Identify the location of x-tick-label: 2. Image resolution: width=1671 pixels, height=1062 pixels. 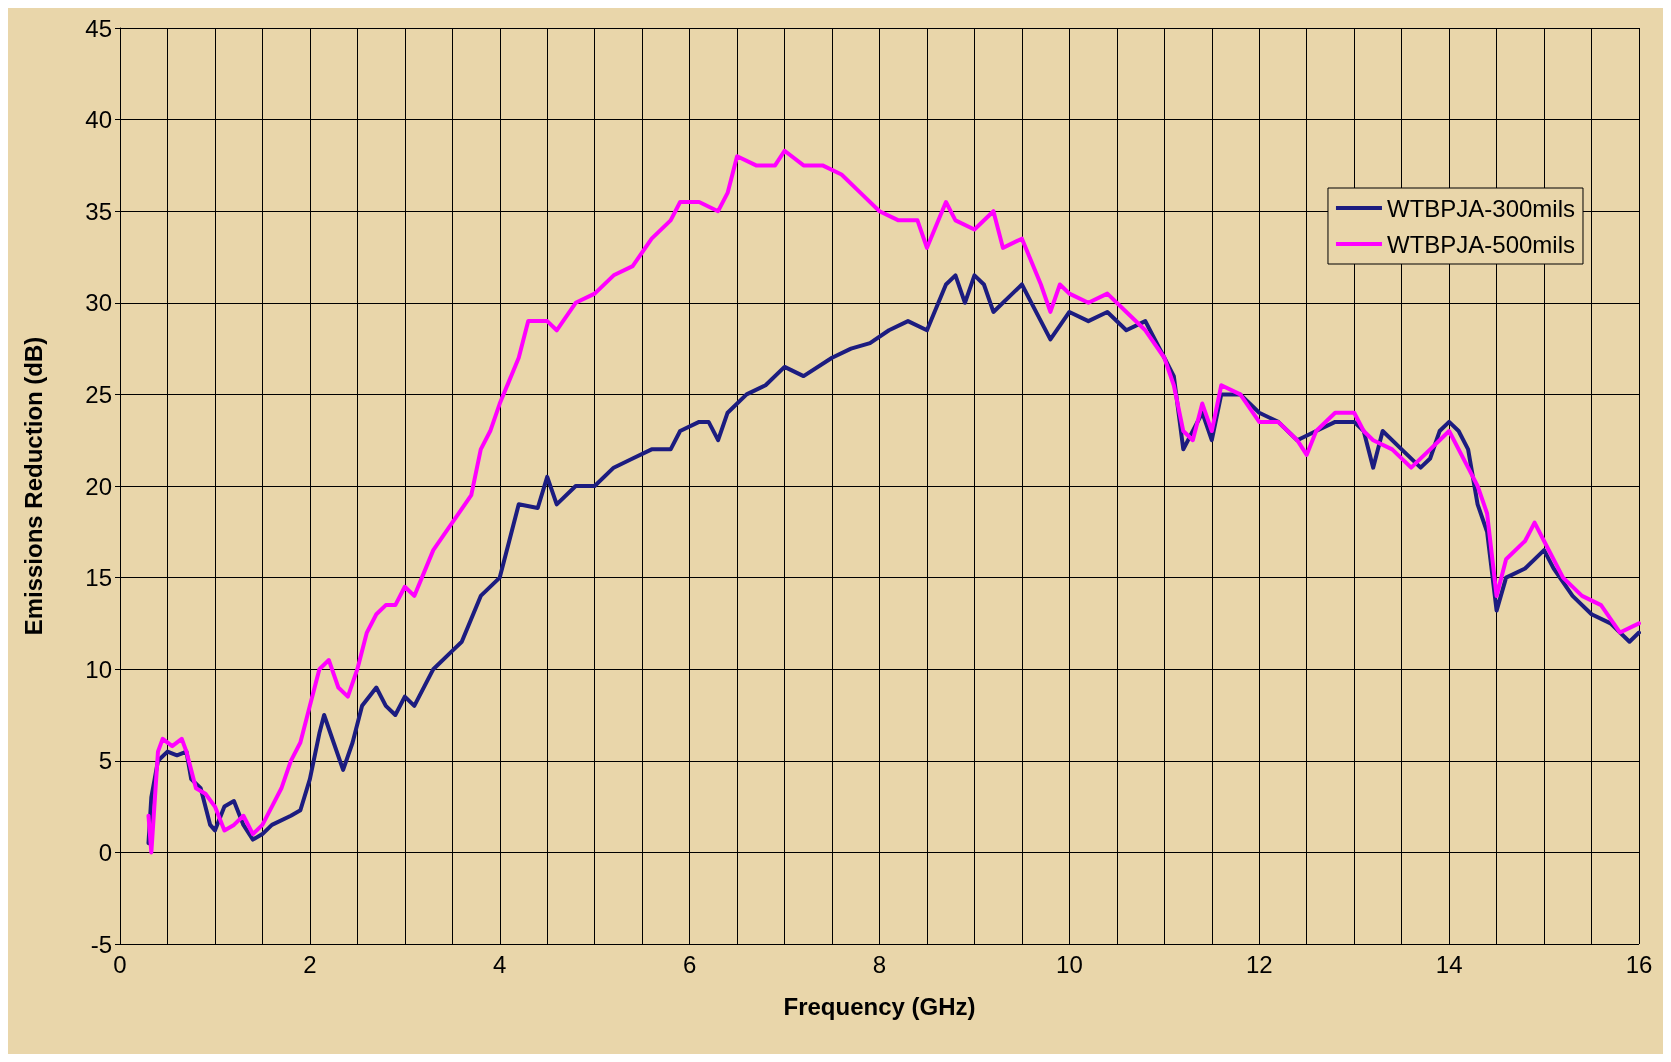
(310, 964).